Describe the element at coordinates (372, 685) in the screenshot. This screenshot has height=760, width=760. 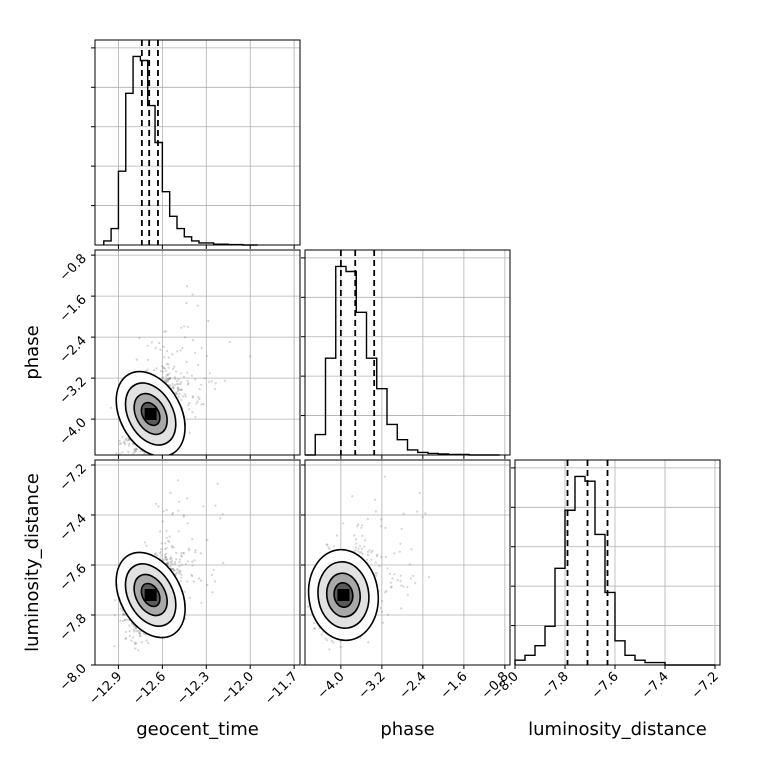
I see `x-tick-label: −3.2` at that location.